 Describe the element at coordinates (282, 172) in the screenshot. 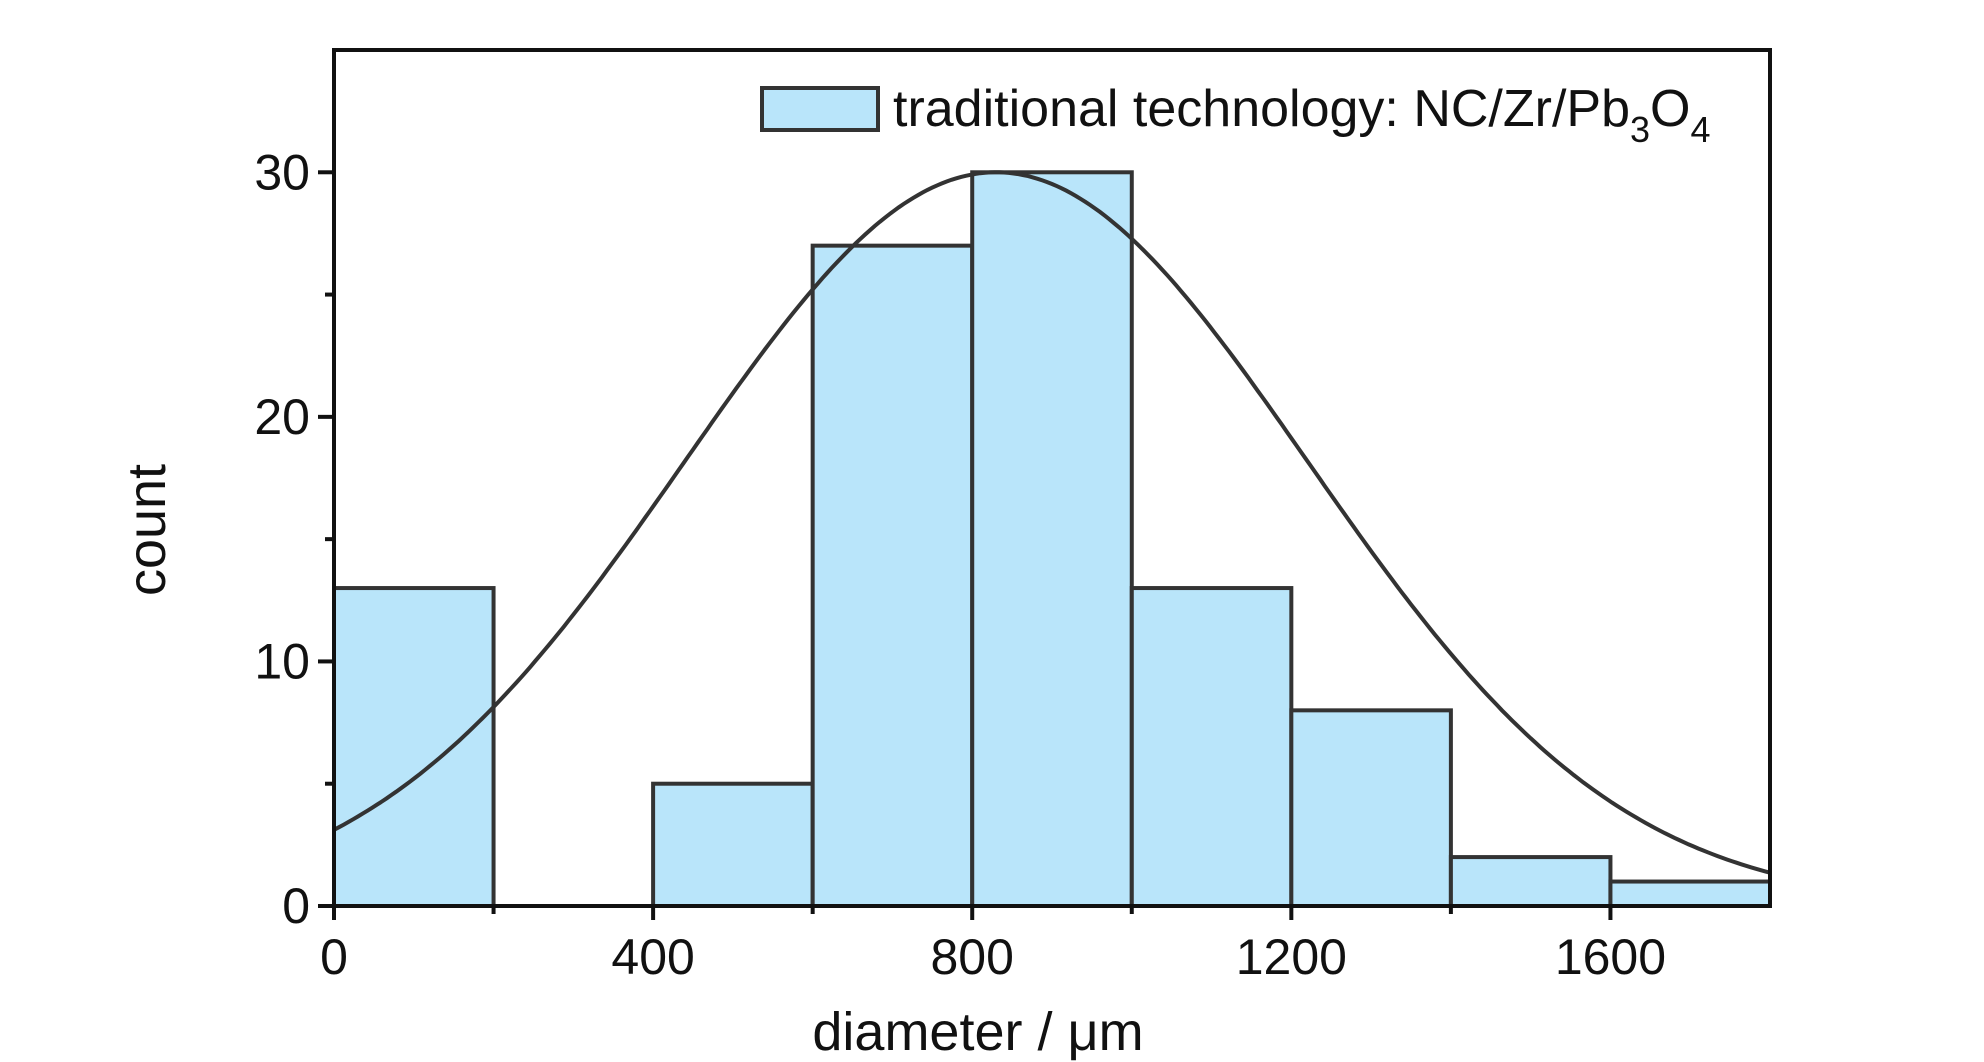

I see `y-tick-label: 30` at that location.